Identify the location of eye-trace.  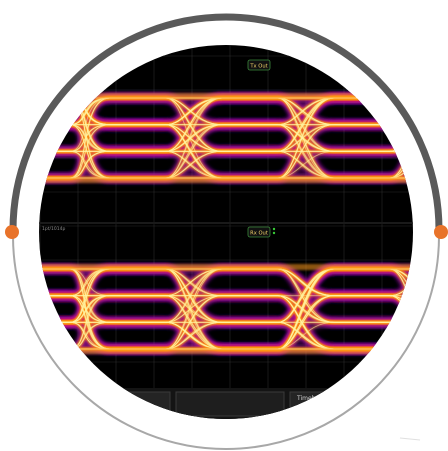
(226, 309).